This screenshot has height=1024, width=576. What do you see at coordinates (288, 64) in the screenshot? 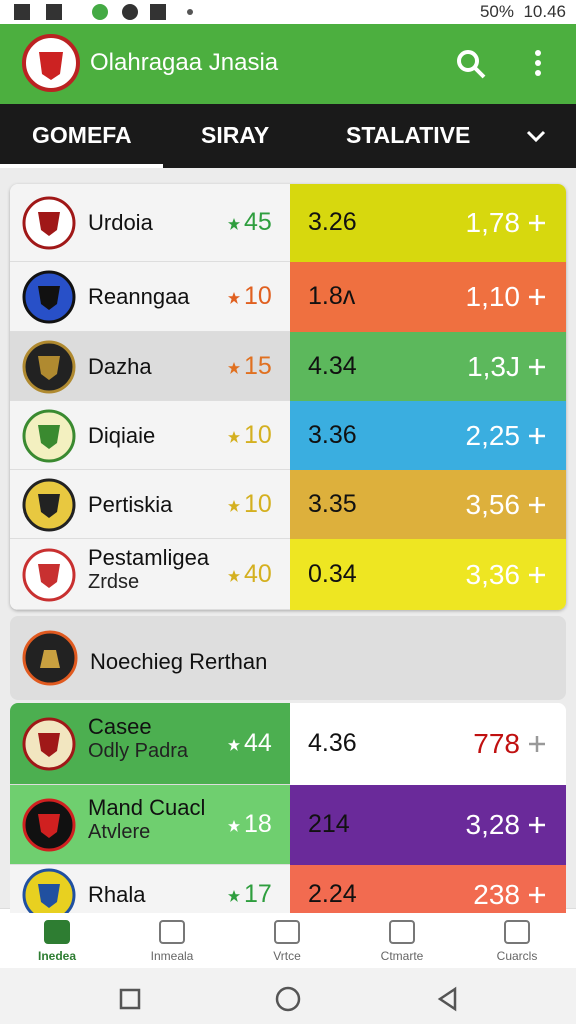
I see `app-bar` at bounding box center [288, 64].